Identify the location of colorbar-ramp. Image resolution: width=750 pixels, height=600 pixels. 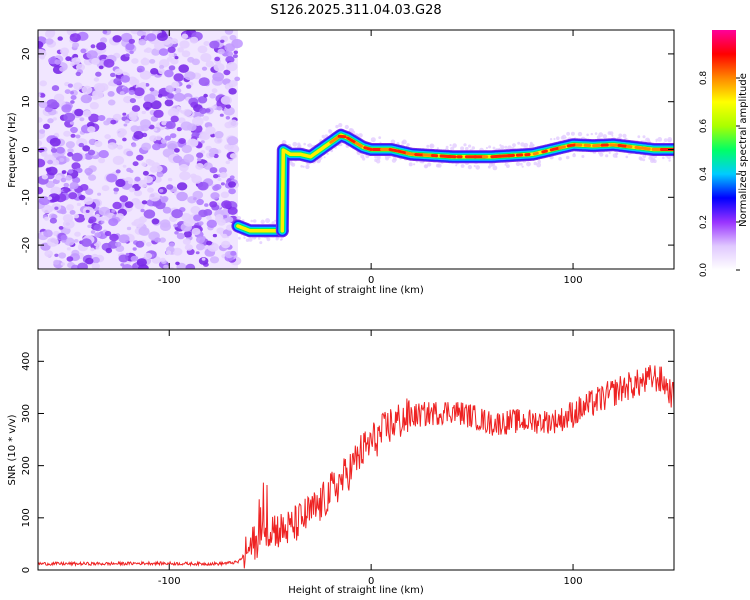
(724, 150).